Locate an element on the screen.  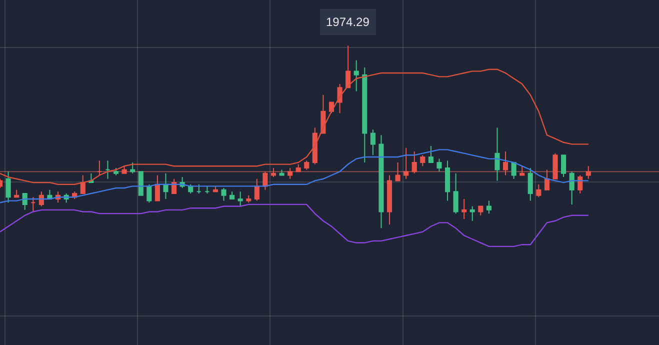
annotation: 1974.29 is located at coordinates (348, 22).